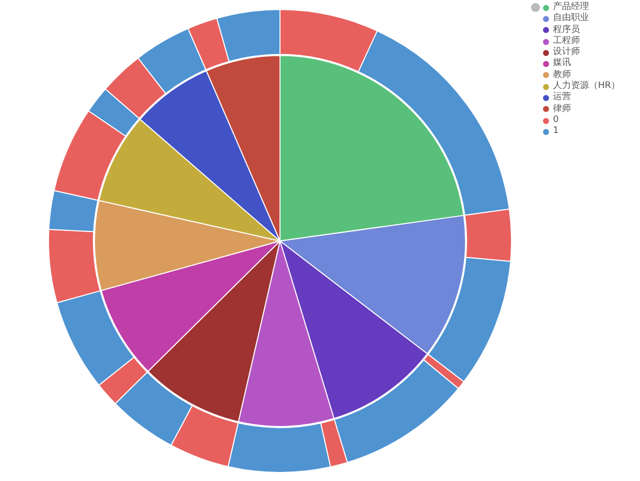 Image resolution: width=640 pixels, height=481 pixels. Describe the element at coordinates (566, 30) in the screenshot. I see `legend-label: 程序员` at that location.